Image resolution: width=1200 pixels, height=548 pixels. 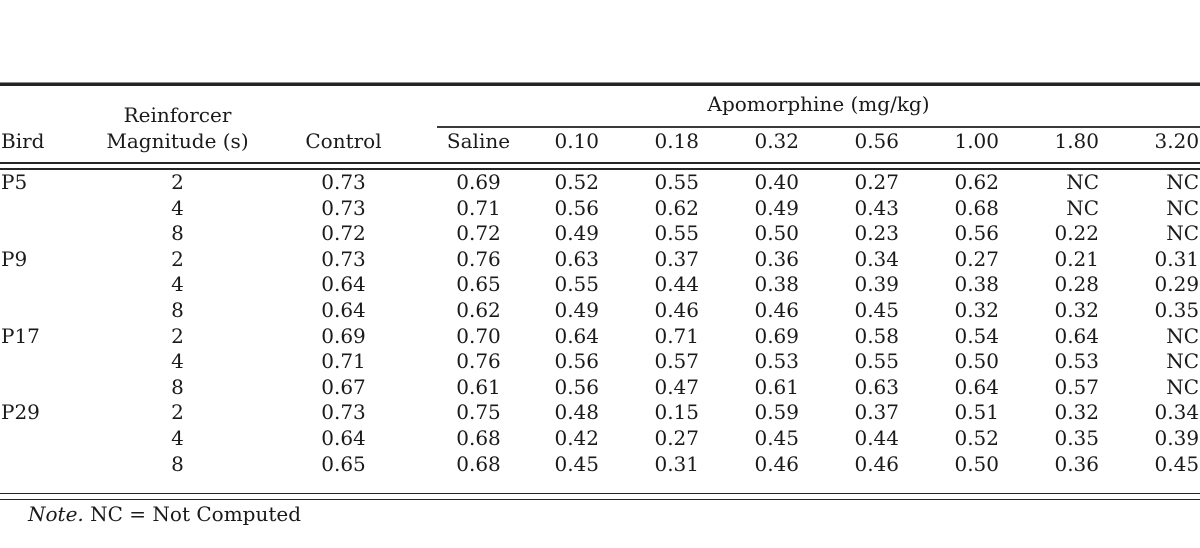 I want to click on col-header-dose-056: 0.56, so click(x=876, y=141).